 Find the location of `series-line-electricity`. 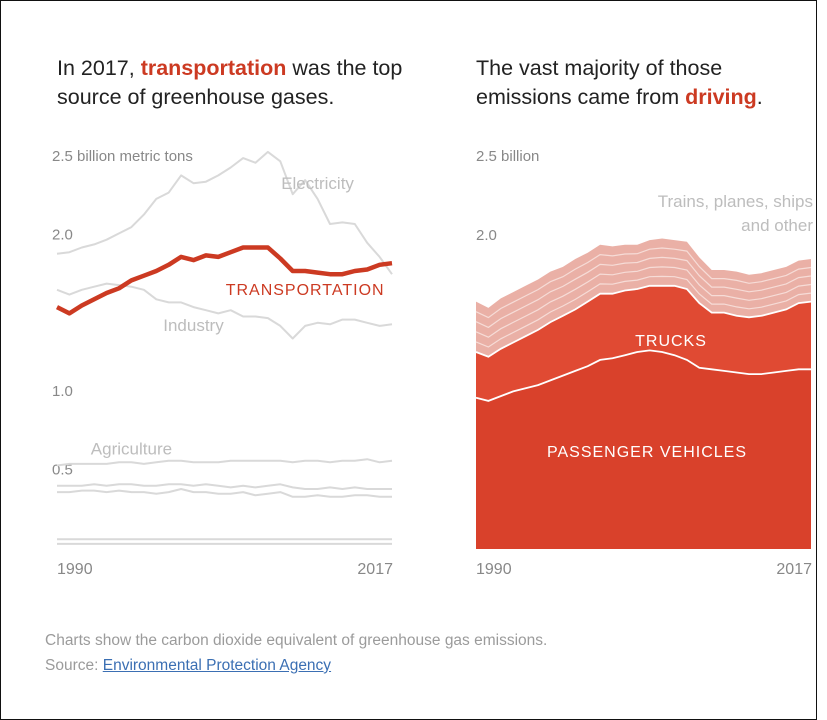

series-line-electricity is located at coordinates (224, 212).